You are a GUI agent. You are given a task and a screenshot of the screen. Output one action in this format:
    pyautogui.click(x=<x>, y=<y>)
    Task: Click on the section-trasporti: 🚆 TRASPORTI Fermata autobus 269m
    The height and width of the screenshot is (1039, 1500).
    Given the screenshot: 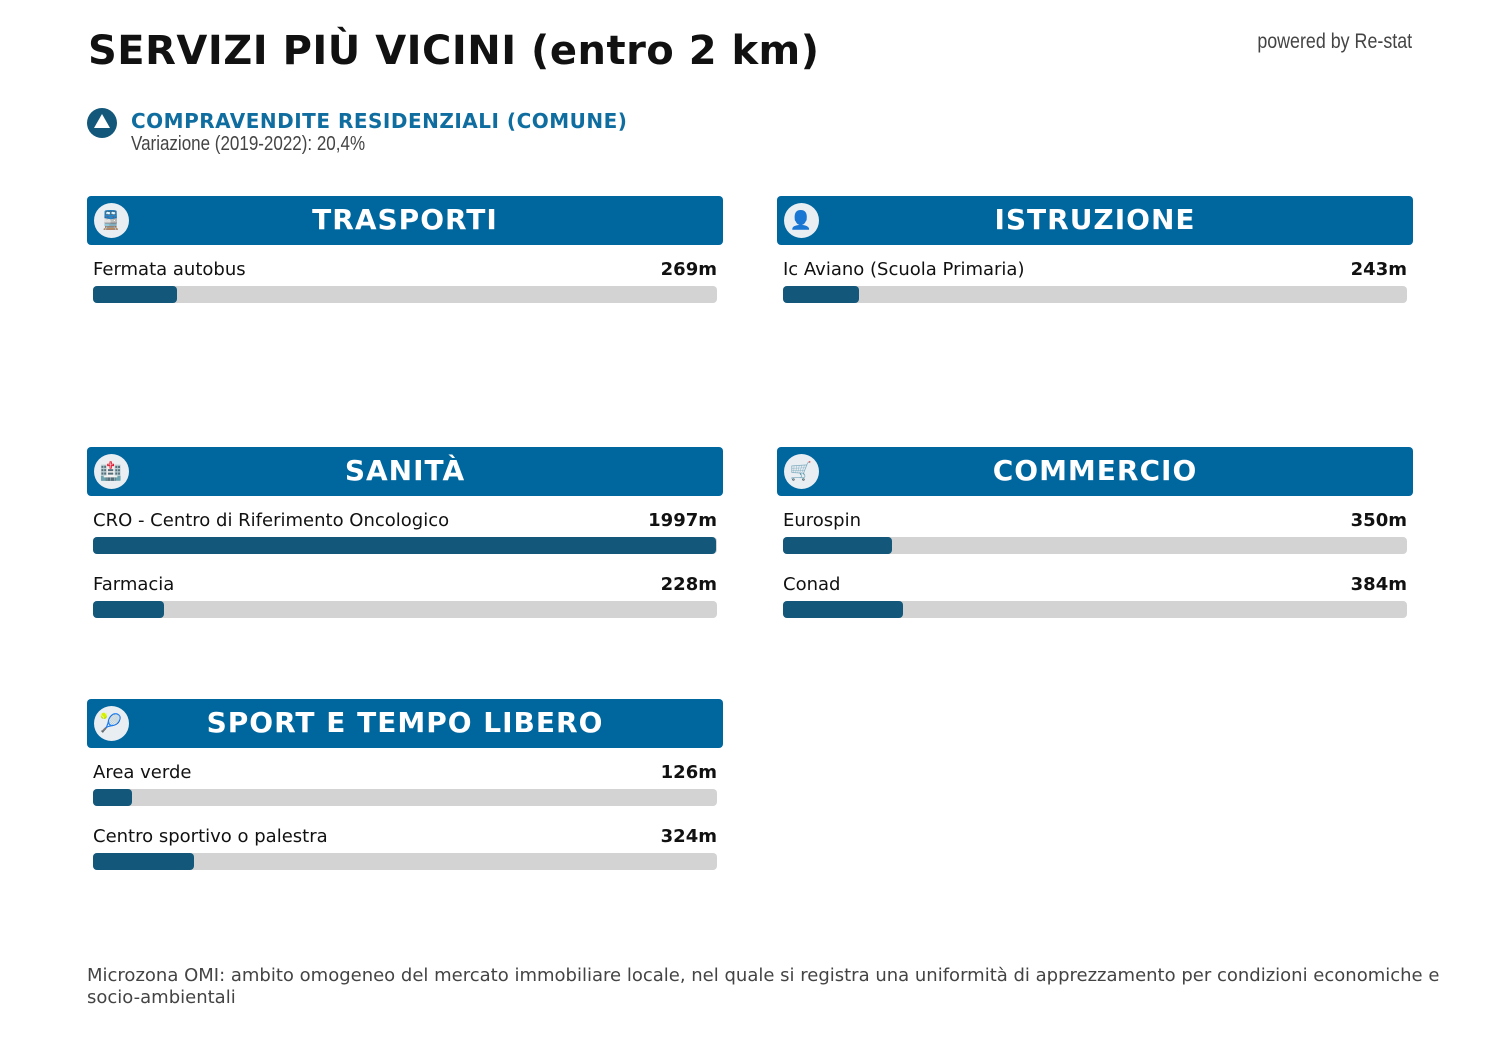 What is the action you would take?
    pyautogui.click(x=405, y=252)
    